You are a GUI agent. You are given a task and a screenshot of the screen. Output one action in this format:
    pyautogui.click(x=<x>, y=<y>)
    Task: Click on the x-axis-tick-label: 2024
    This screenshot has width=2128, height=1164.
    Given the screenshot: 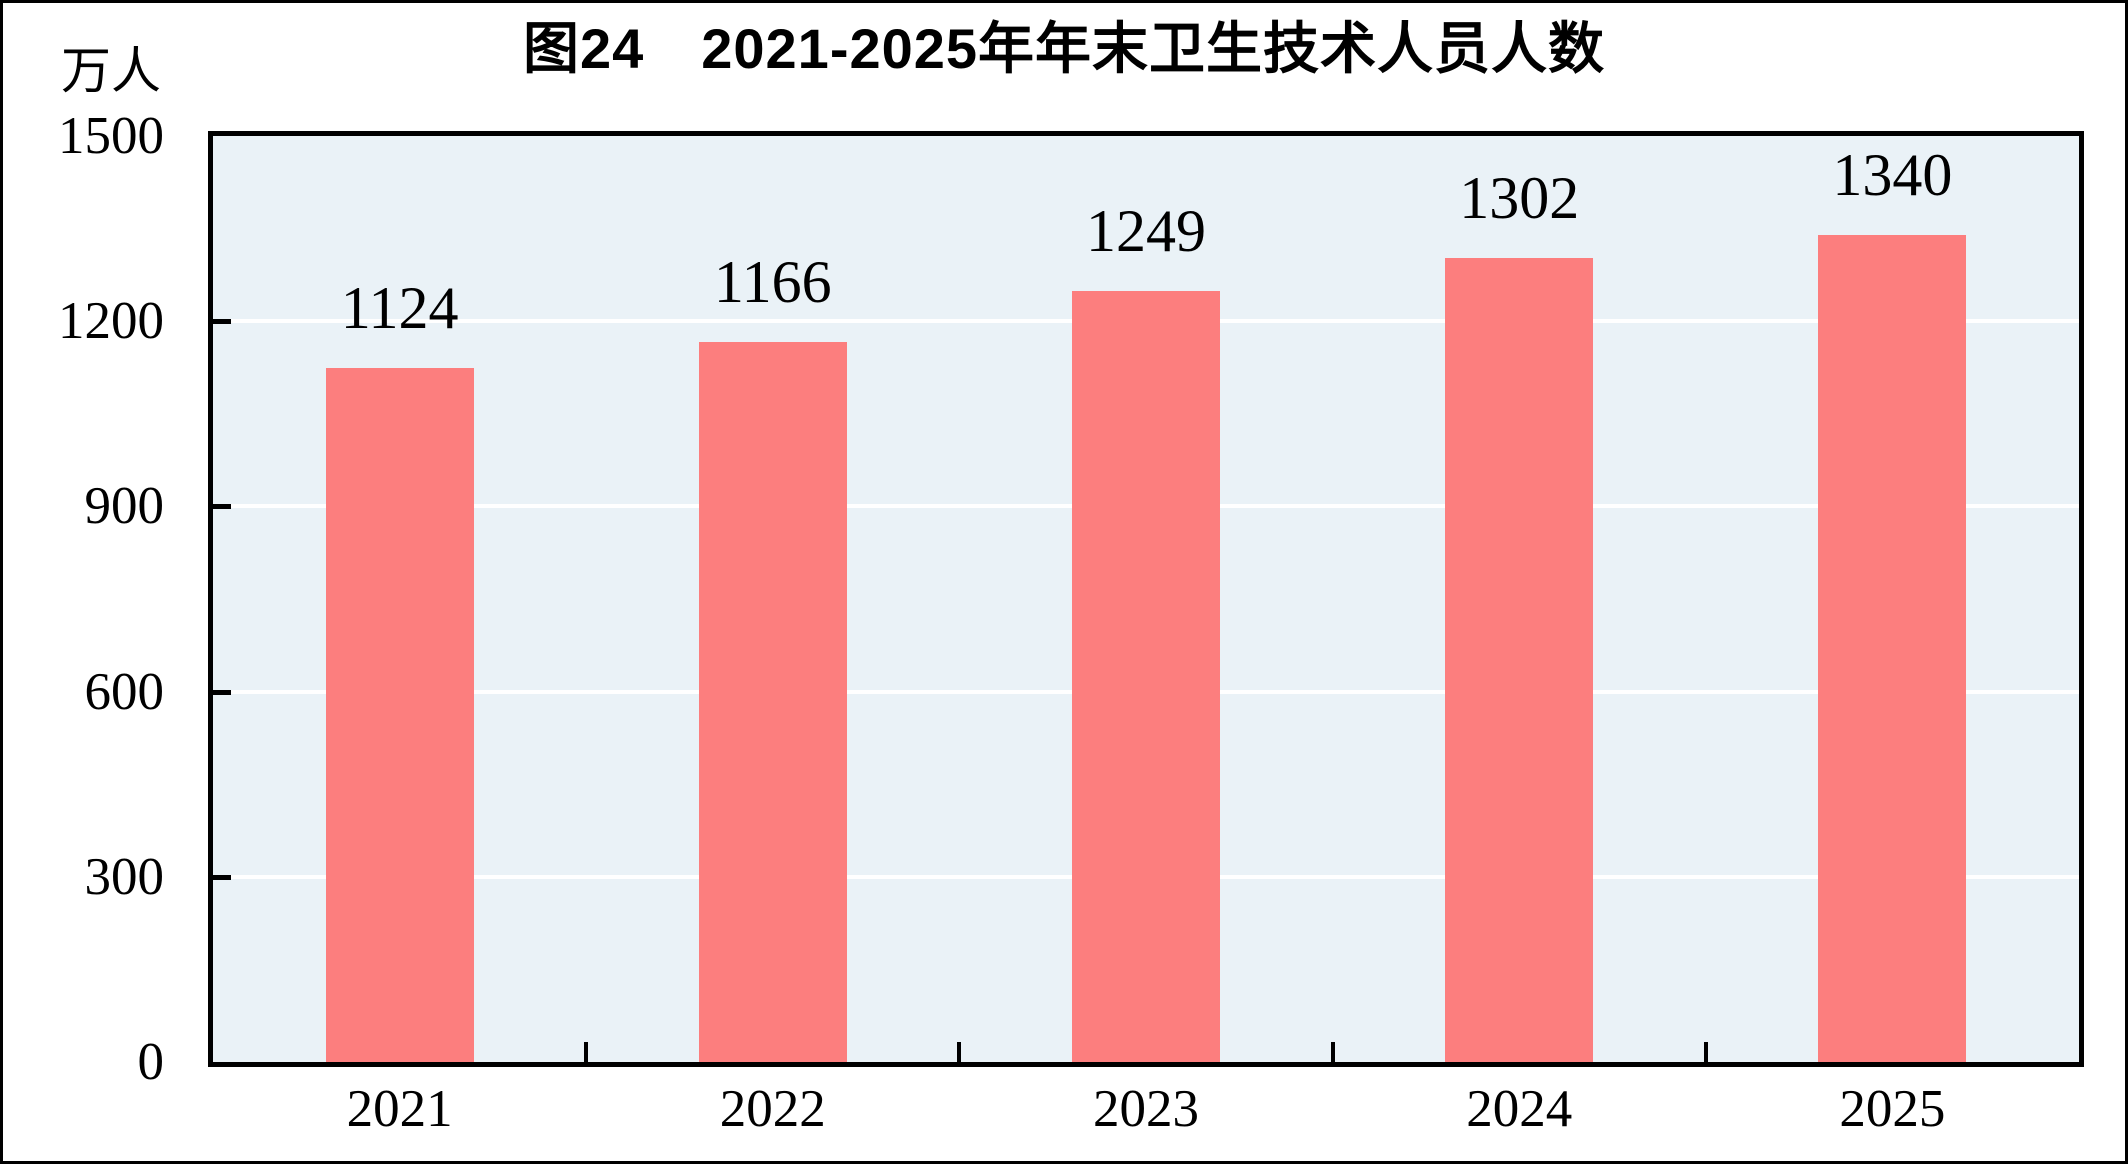 What is the action you would take?
    pyautogui.click(x=1519, y=1109)
    